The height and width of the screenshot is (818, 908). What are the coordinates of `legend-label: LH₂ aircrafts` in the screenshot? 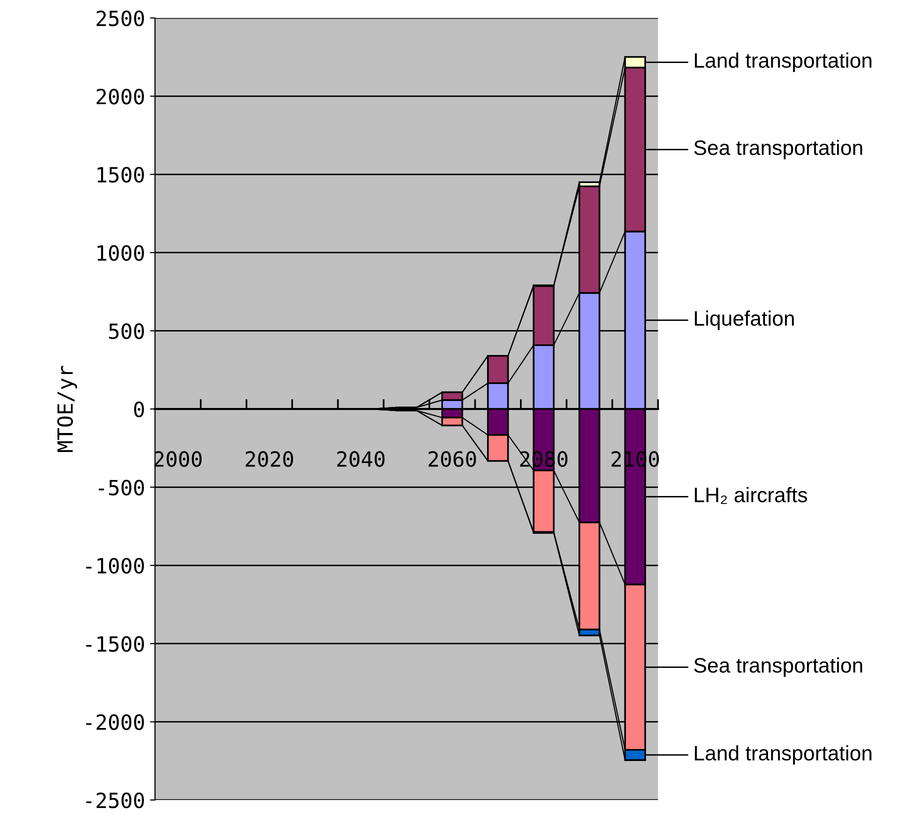 It's located at (751, 495).